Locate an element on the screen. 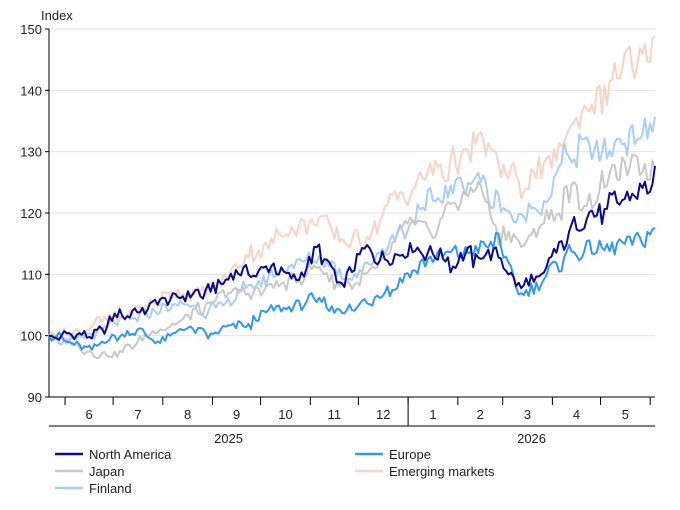  y-tick-label-140: 140 is located at coordinates (31, 90).